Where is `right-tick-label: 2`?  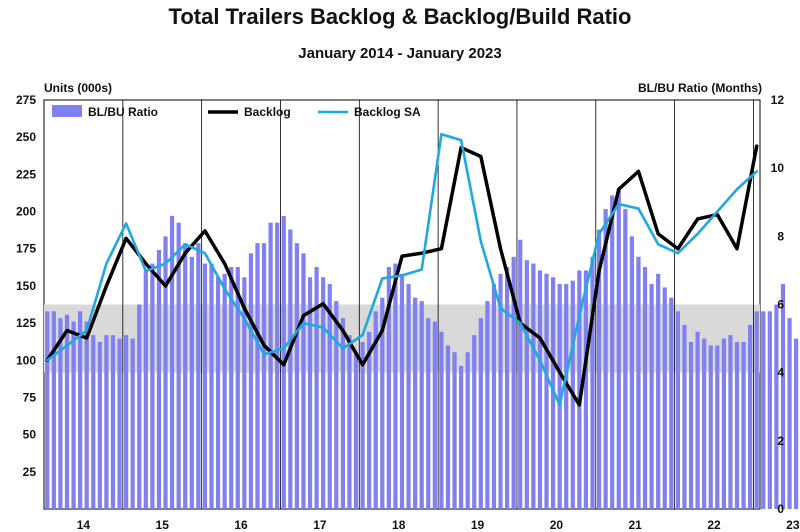
right-tick-label: 2 is located at coordinates (780, 441).